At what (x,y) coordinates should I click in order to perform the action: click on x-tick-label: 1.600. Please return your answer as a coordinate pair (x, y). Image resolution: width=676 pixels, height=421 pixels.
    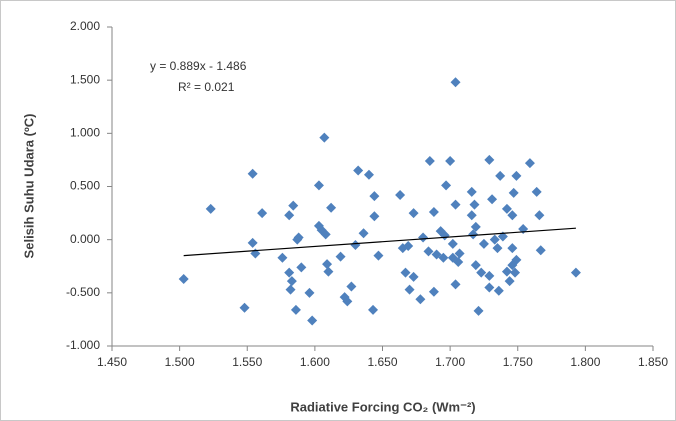
    Looking at the image, I should click on (315, 362).